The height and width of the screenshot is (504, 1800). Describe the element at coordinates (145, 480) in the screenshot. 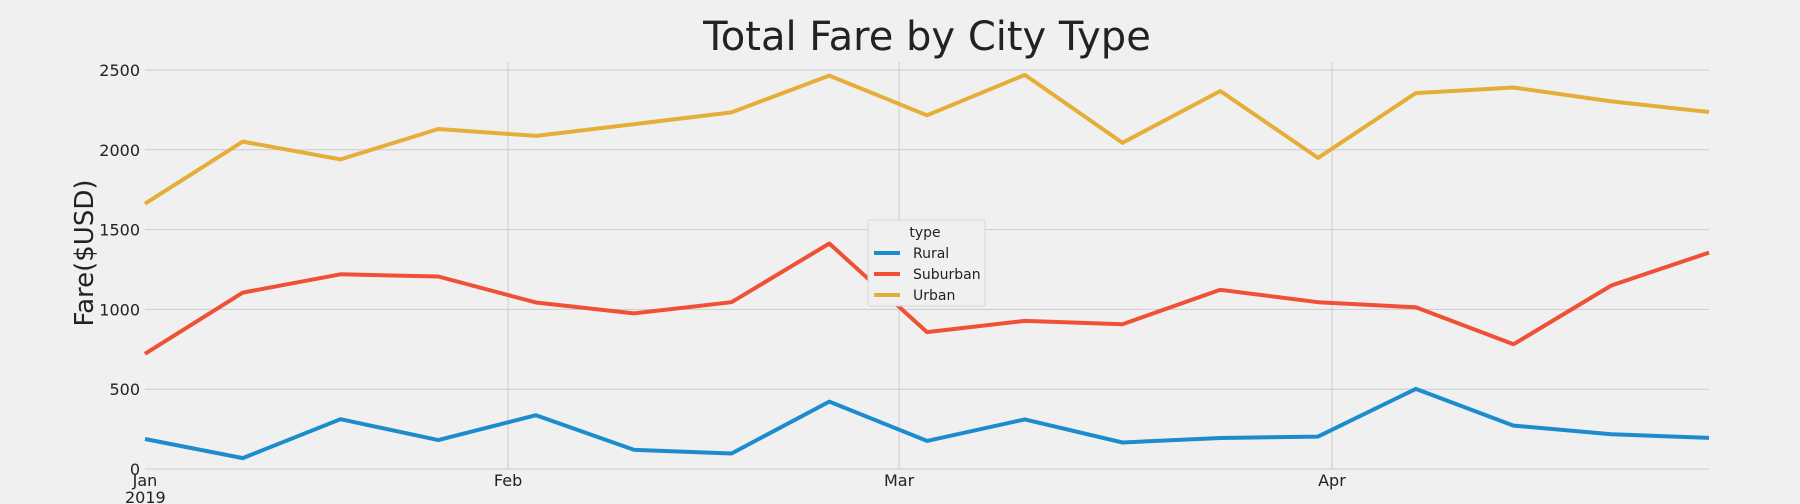

I see `x-tick-label: Jan` at that location.